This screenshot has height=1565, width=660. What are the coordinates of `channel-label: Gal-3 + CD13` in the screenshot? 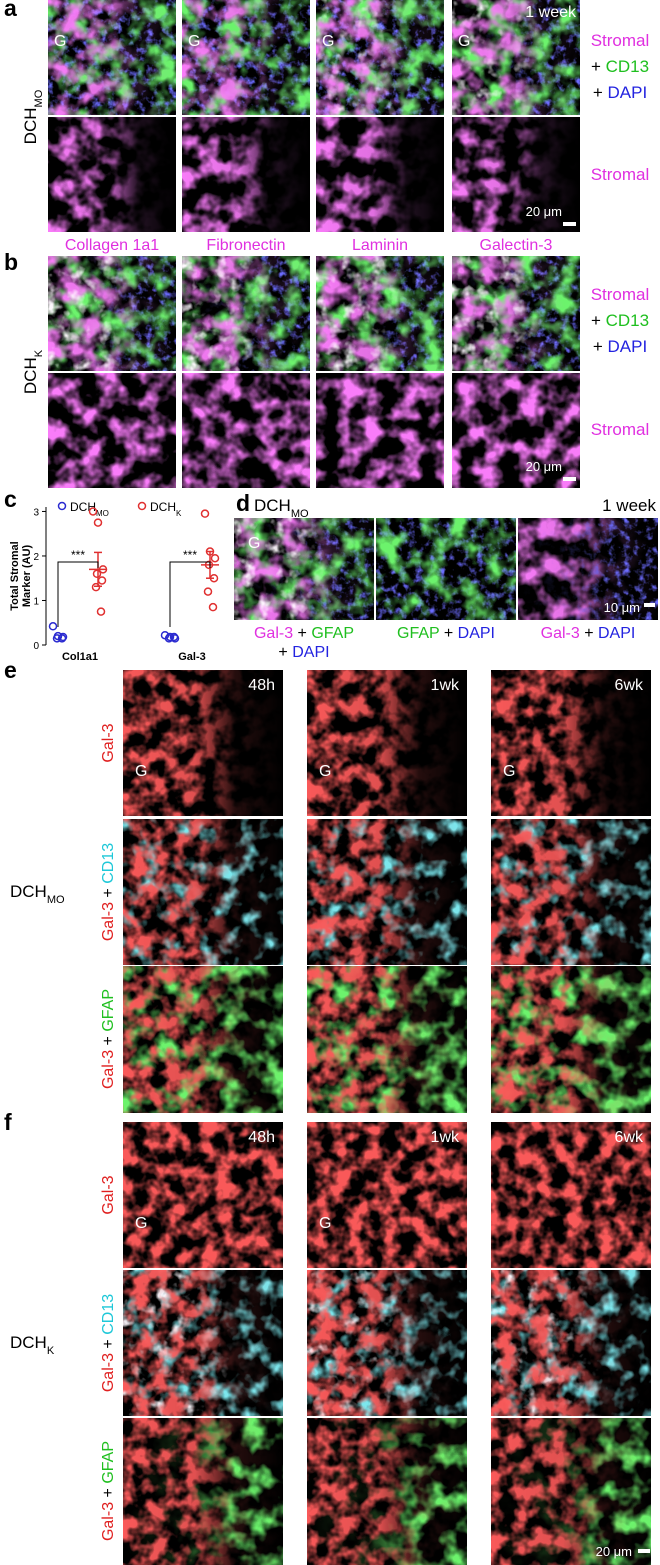 It's located at (108, 1343).